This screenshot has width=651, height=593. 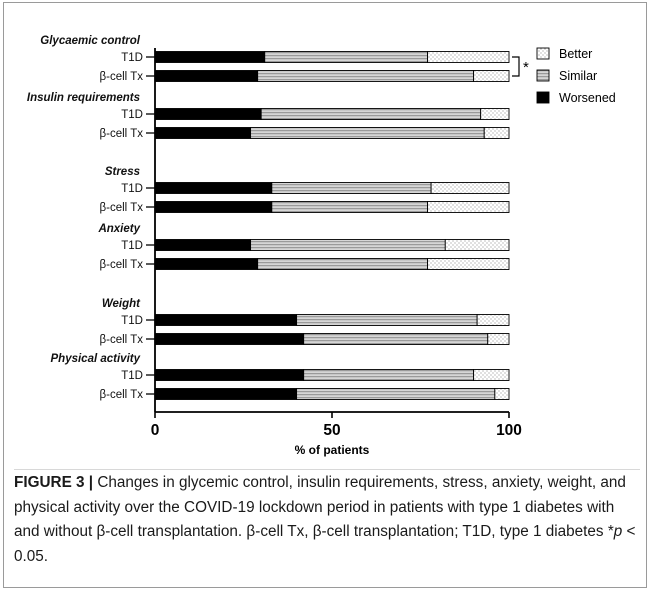 What do you see at coordinates (118, 229) in the screenshot?
I see `group-title: Anxiety` at bounding box center [118, 229].